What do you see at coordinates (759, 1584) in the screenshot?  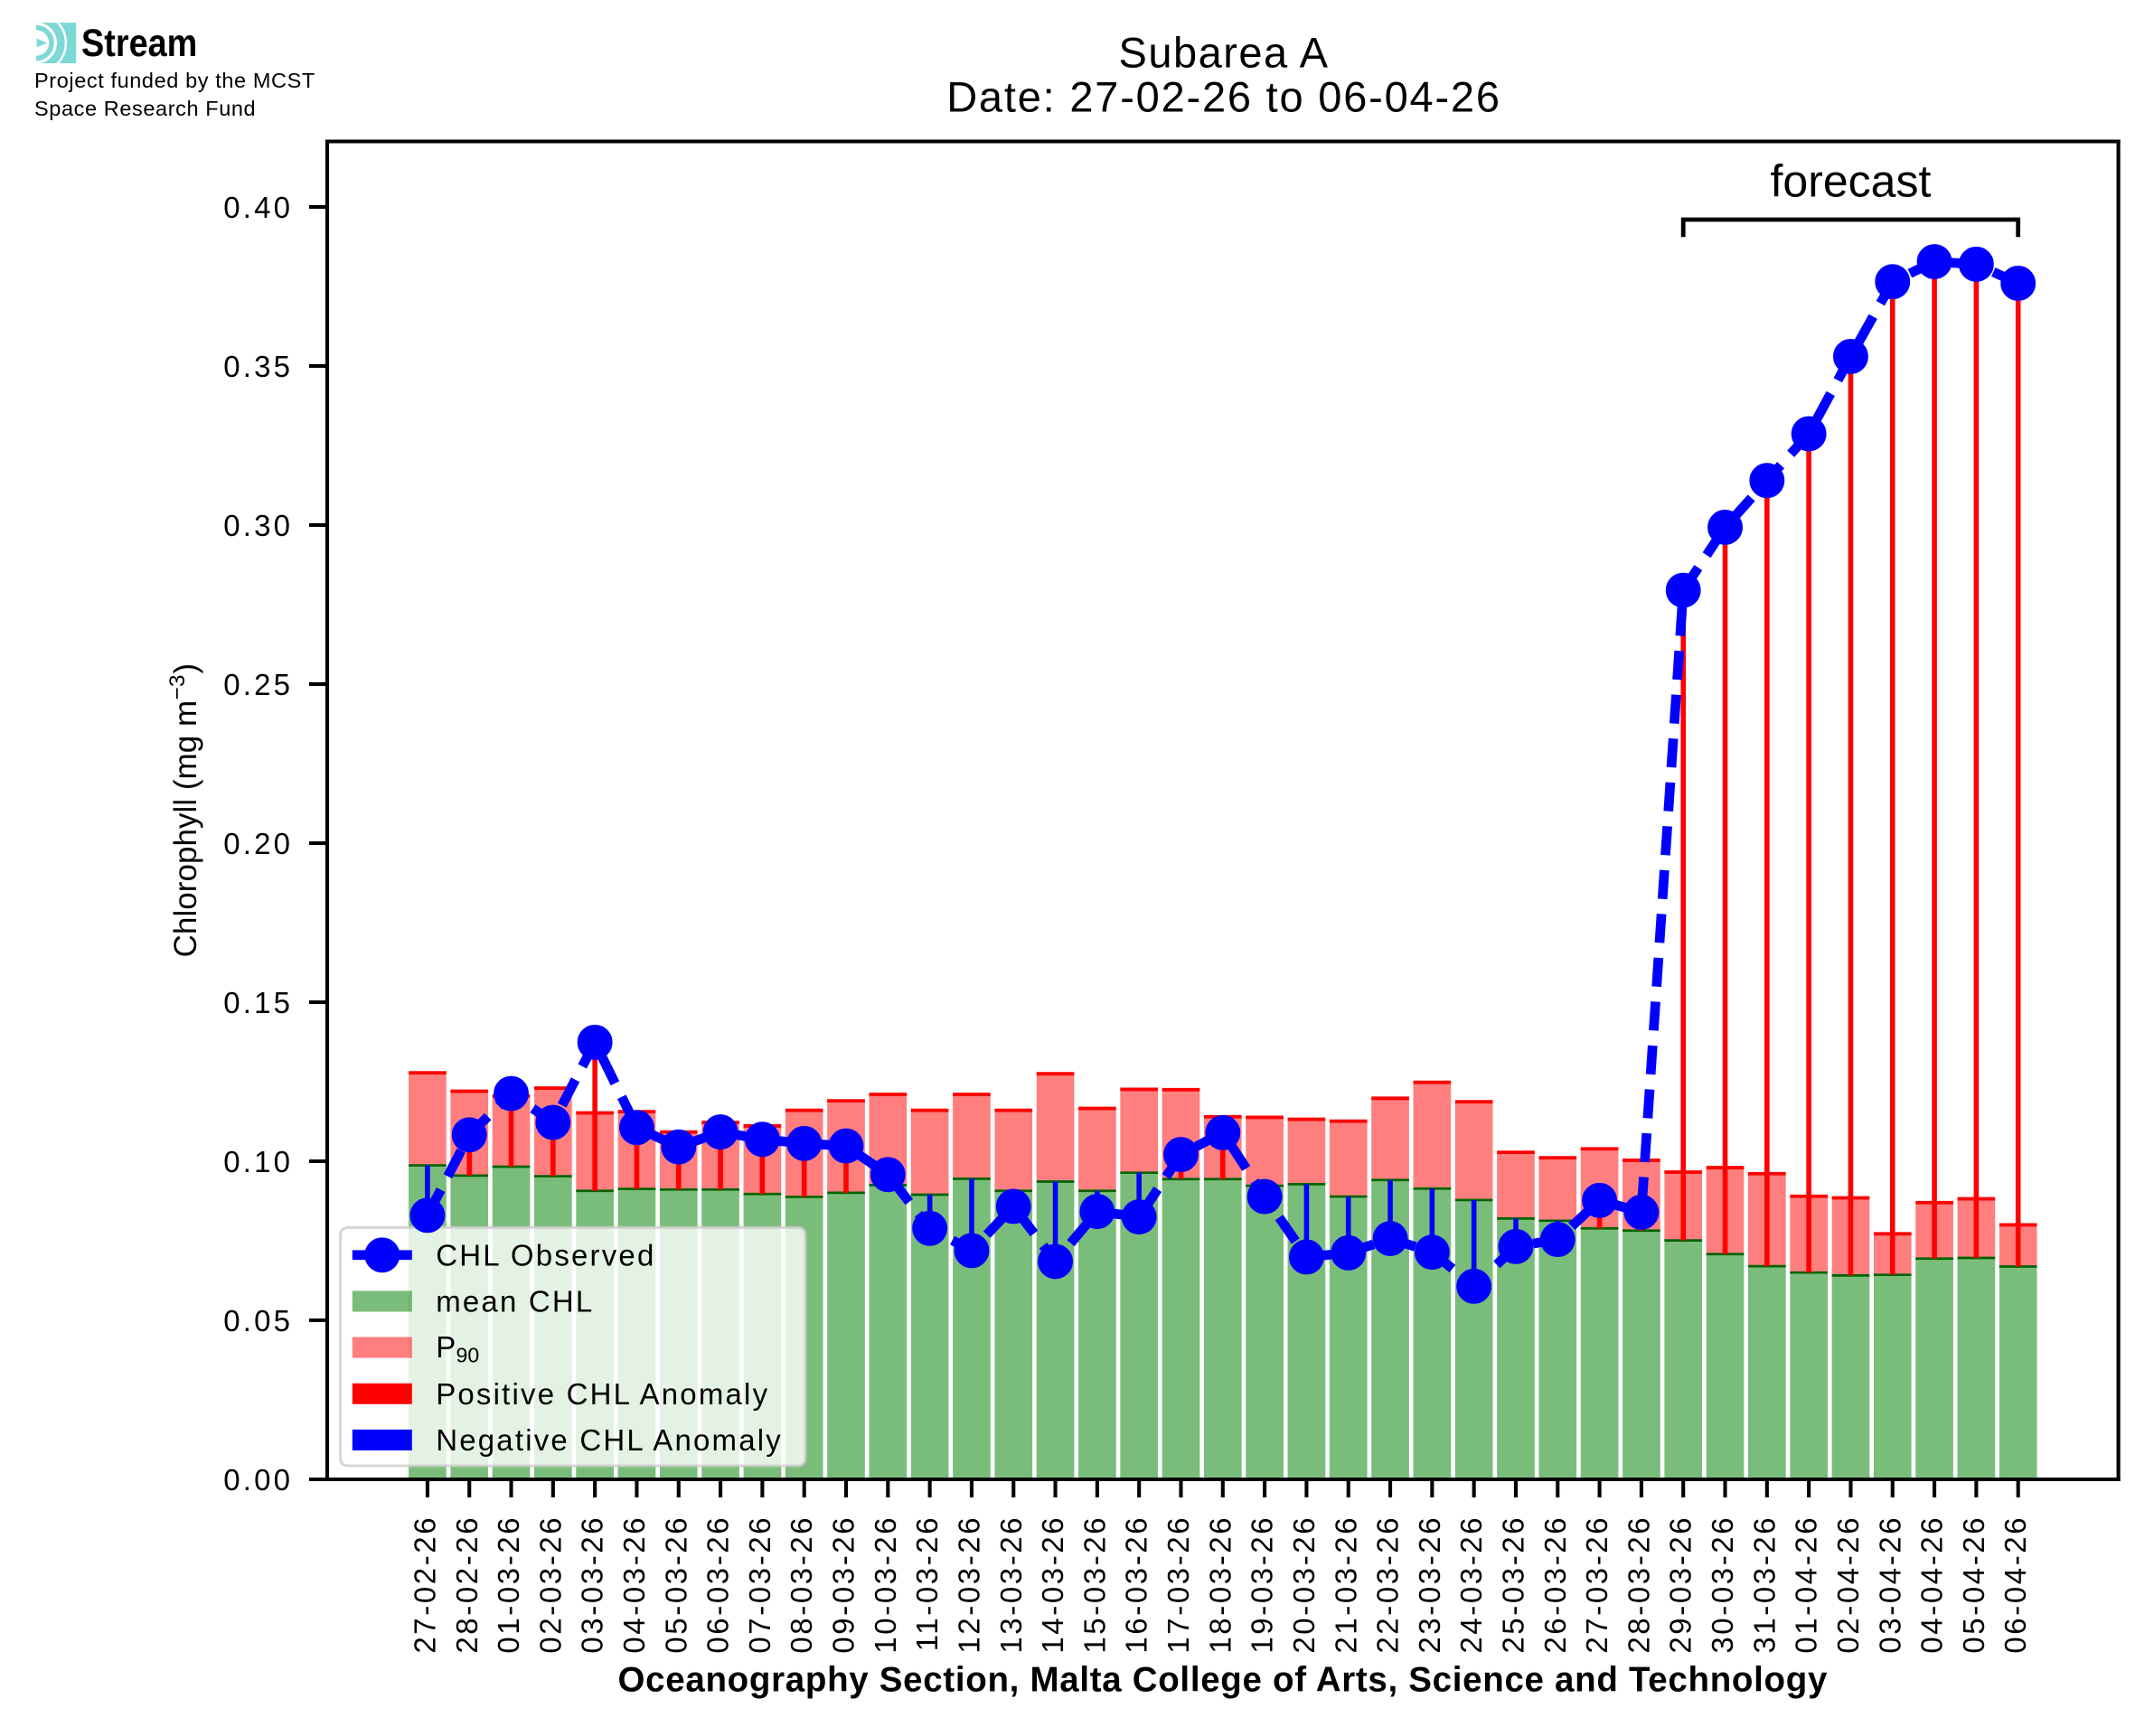 I see `svg-text: 07-03-26` at bounding box center [759, 1584].